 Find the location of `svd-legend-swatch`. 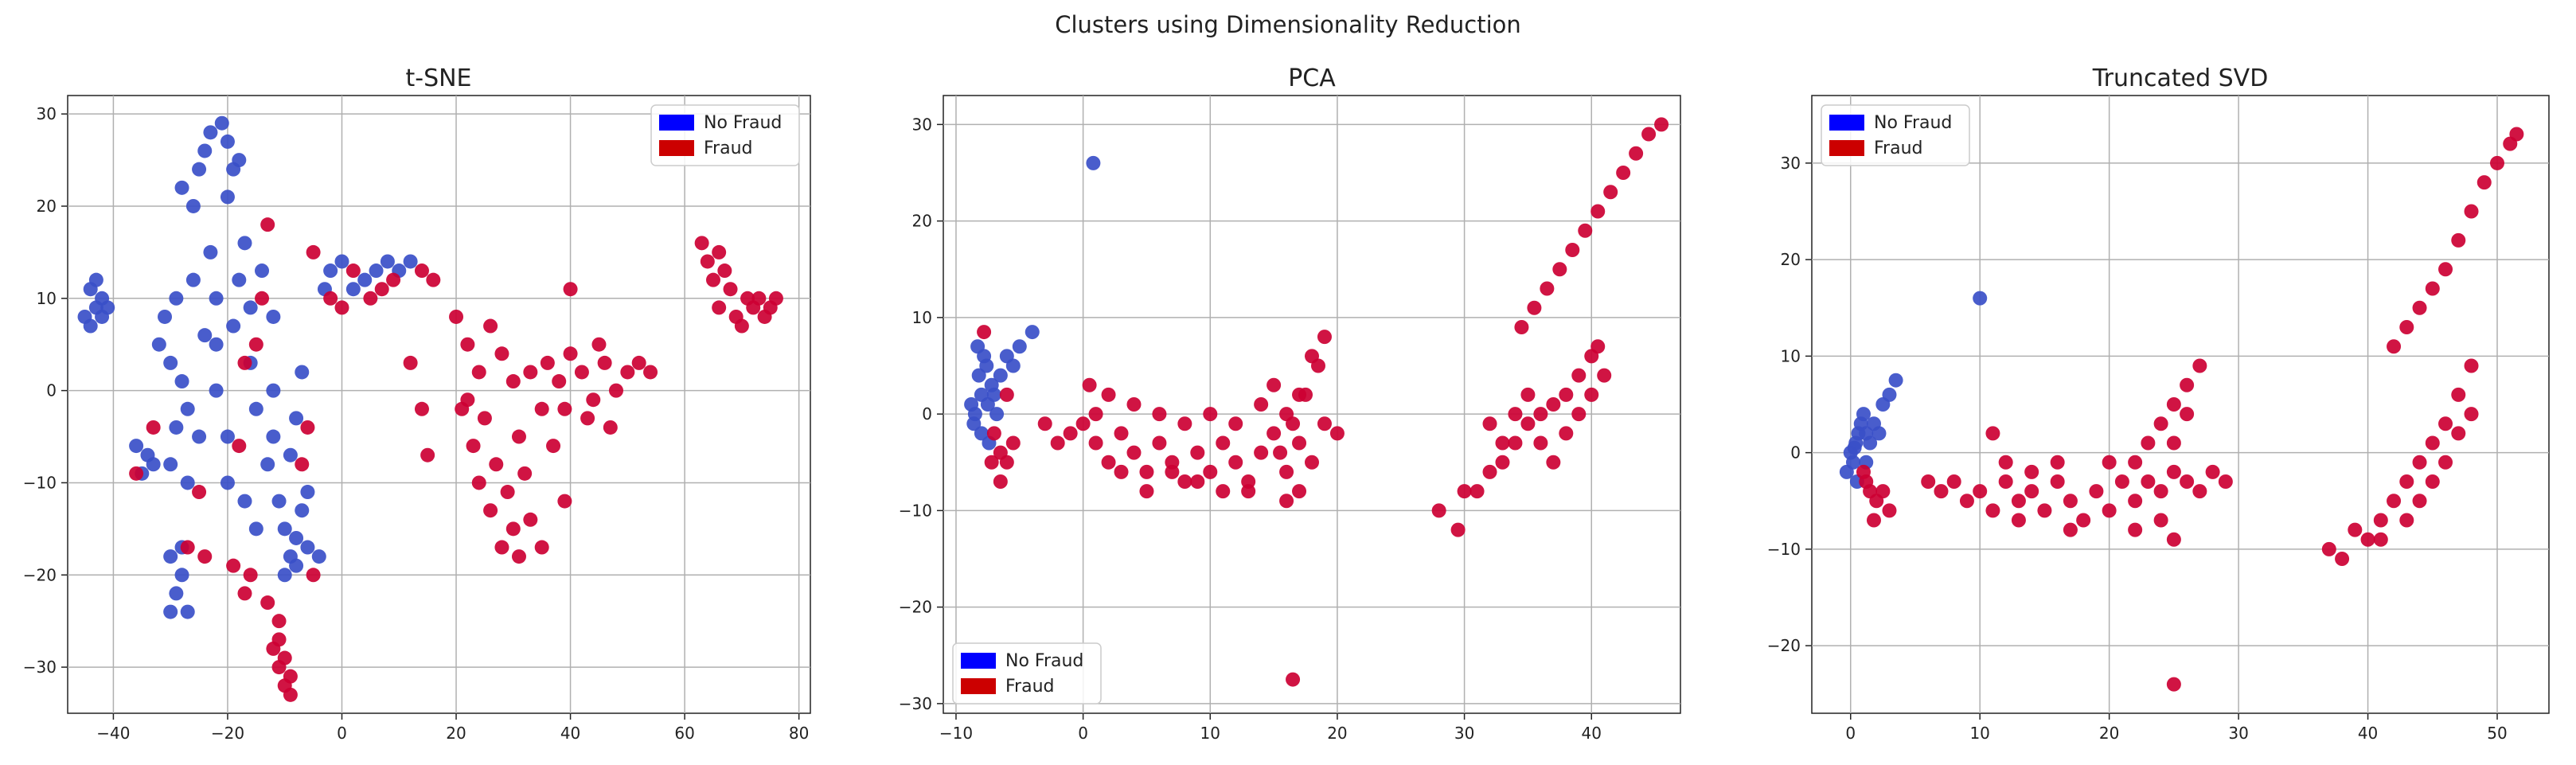

svd-legend-swatch is located at coordinates (1846, 123).